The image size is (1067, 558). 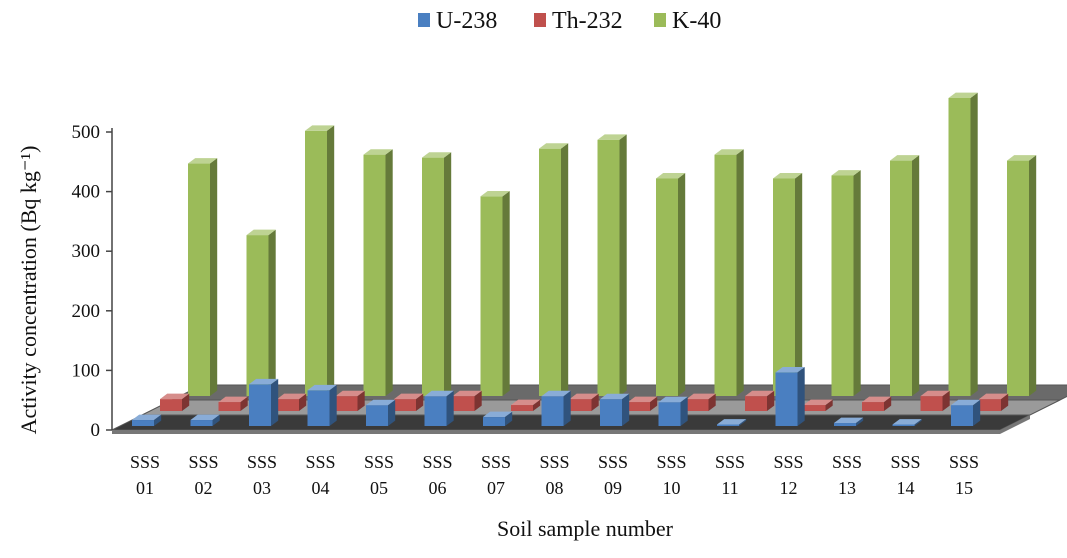 What do you see at coordinates (847, 488) in the screenshot?
I see `x-tick-label-line2: 13` at bounding box center [847, 488].